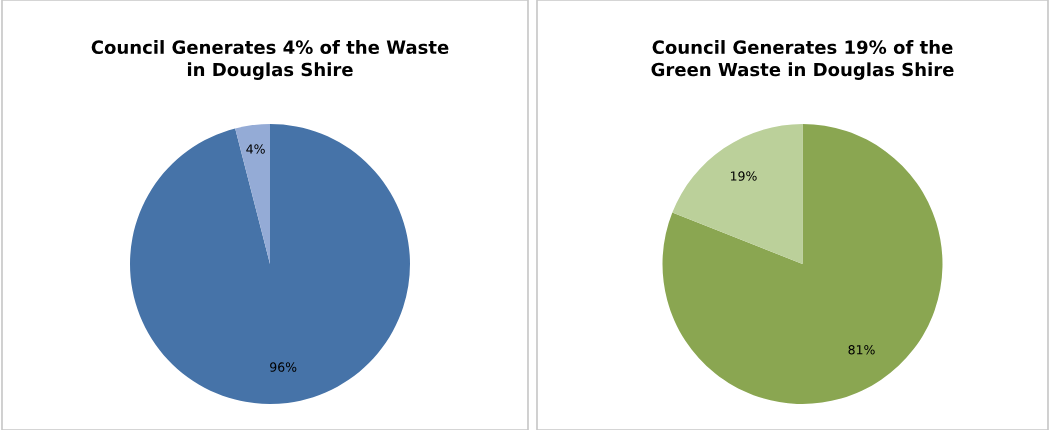  Describe the element at coordinates (255, 149) in the screenshot. I see `data-label: 4%` at that location.